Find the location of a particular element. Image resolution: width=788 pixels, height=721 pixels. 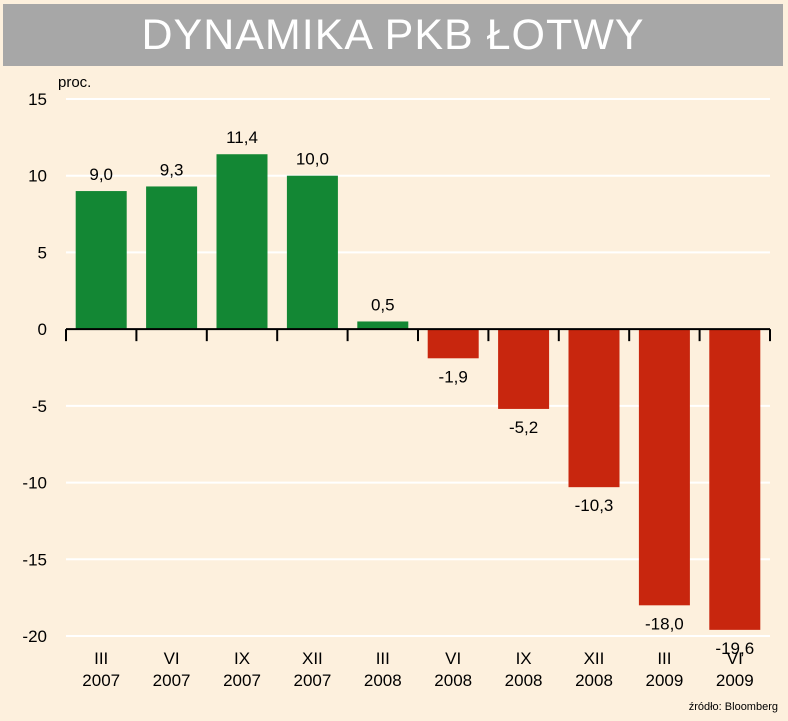

data-label: -1,9 is located at coordinates (453, 376).